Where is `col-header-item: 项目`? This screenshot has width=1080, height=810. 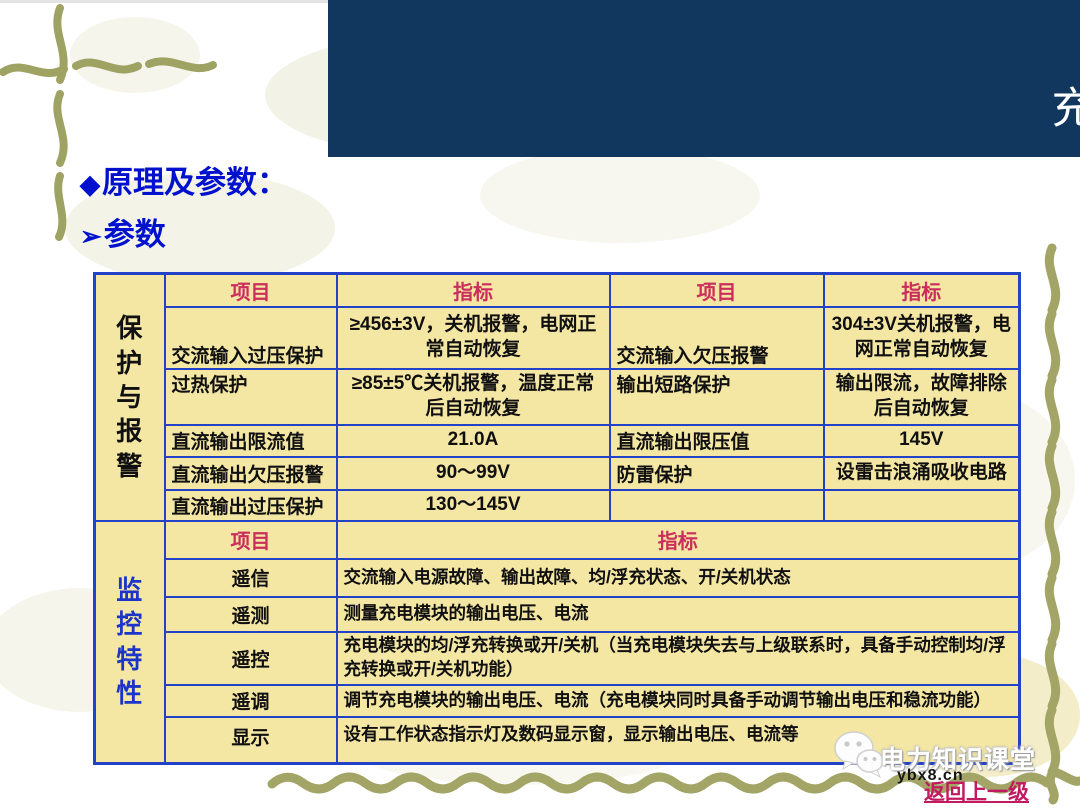
col-header-item: 项目 is located at coordinates (250, 539).